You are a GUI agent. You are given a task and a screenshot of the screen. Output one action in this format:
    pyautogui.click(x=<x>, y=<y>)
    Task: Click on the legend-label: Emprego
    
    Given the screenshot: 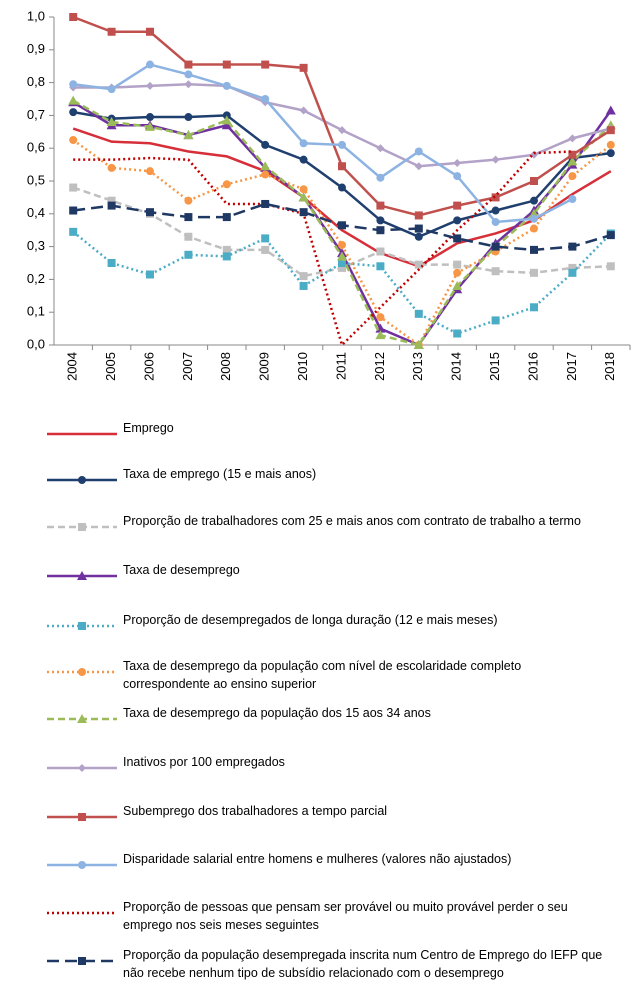 What is the action you would take?
    pyautogui.click(x=148, y=428)
    